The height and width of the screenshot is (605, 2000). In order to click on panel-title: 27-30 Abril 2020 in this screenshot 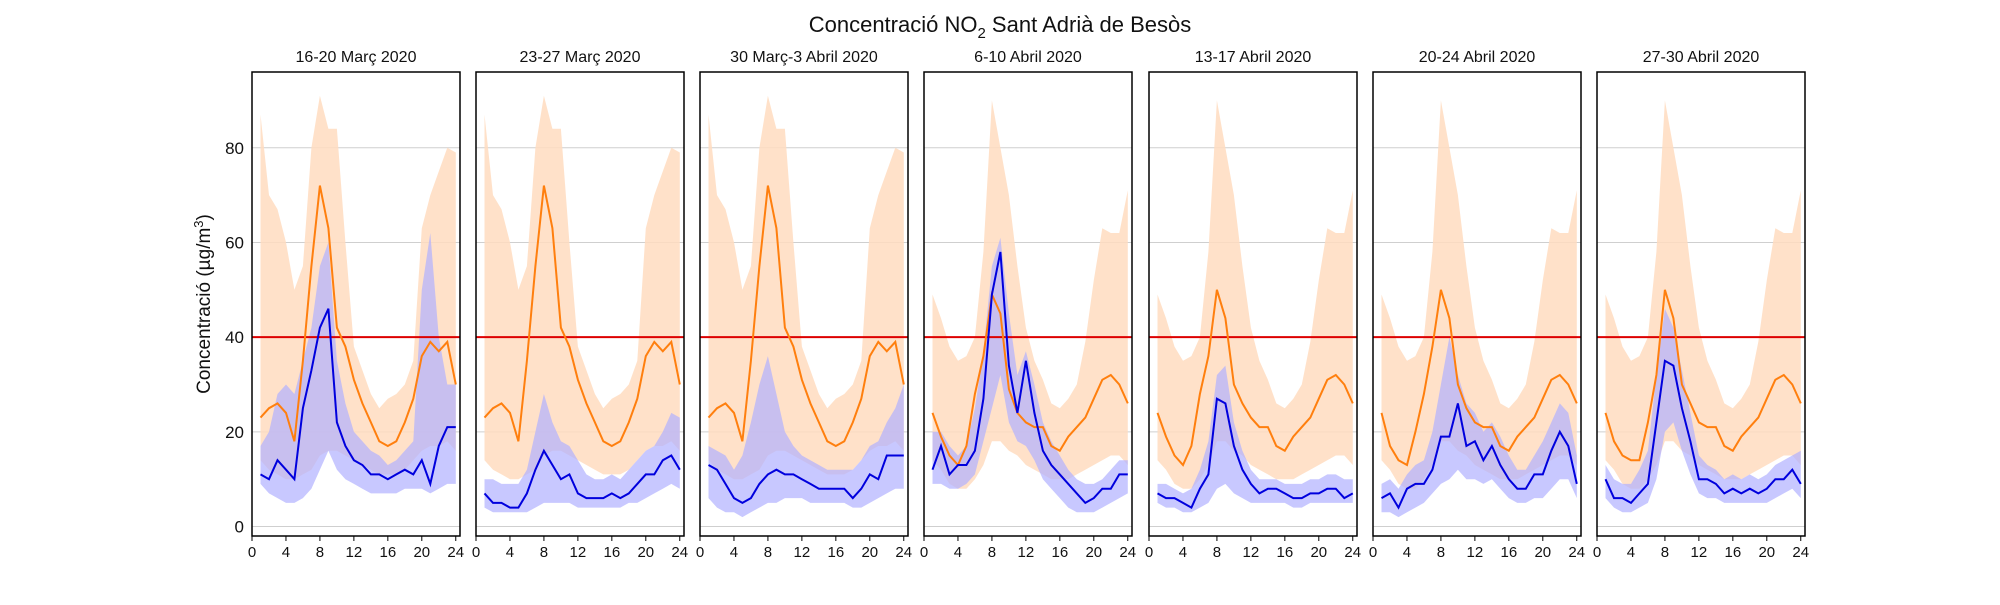, I will do `click(1701, 57)`.